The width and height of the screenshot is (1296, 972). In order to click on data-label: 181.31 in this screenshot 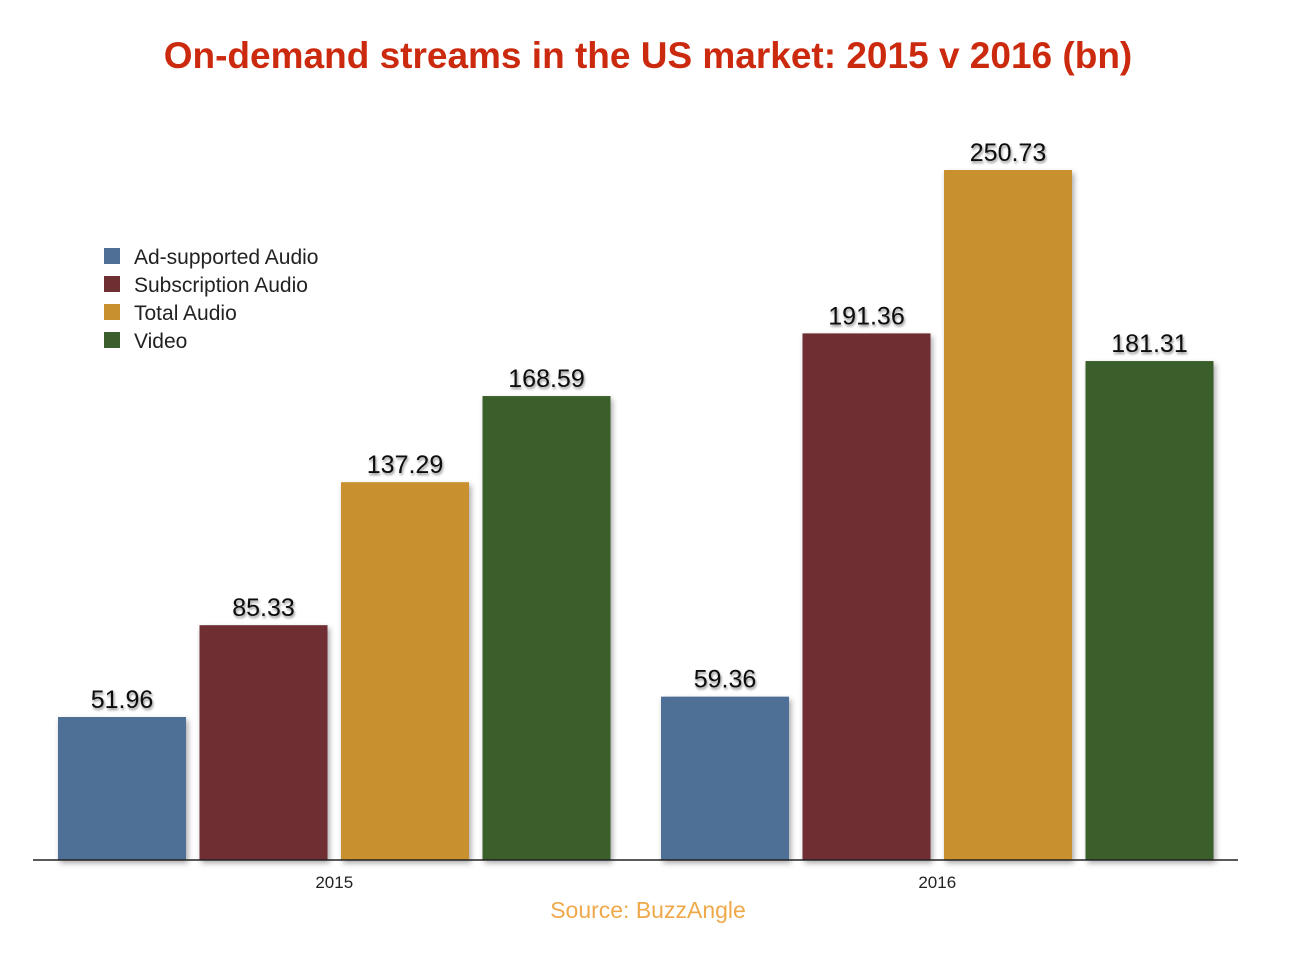, I will do `click(1149, 344)`.